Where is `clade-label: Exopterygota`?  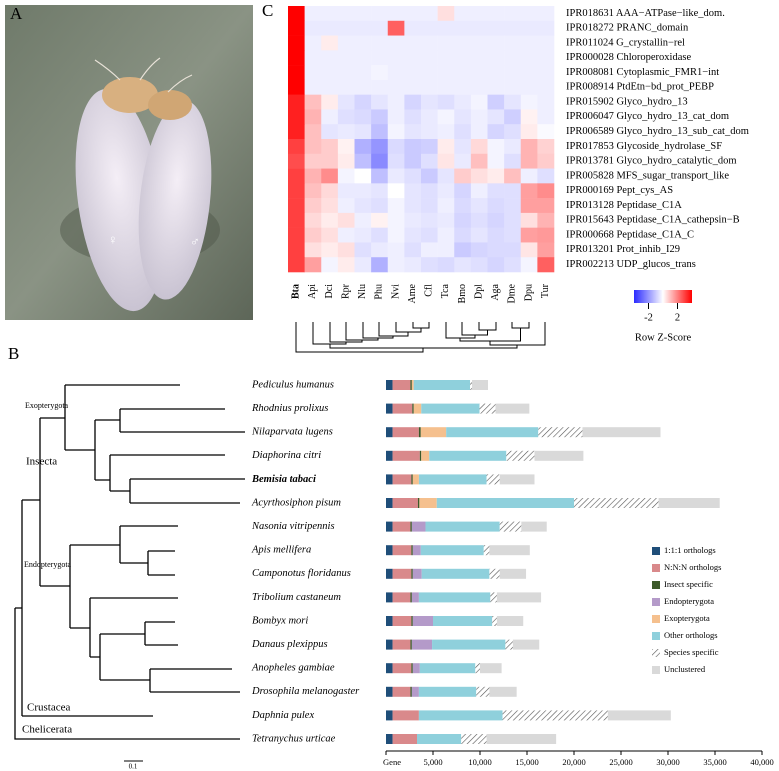 clade-label: Exopterygota is located at coordinates (47, 405).